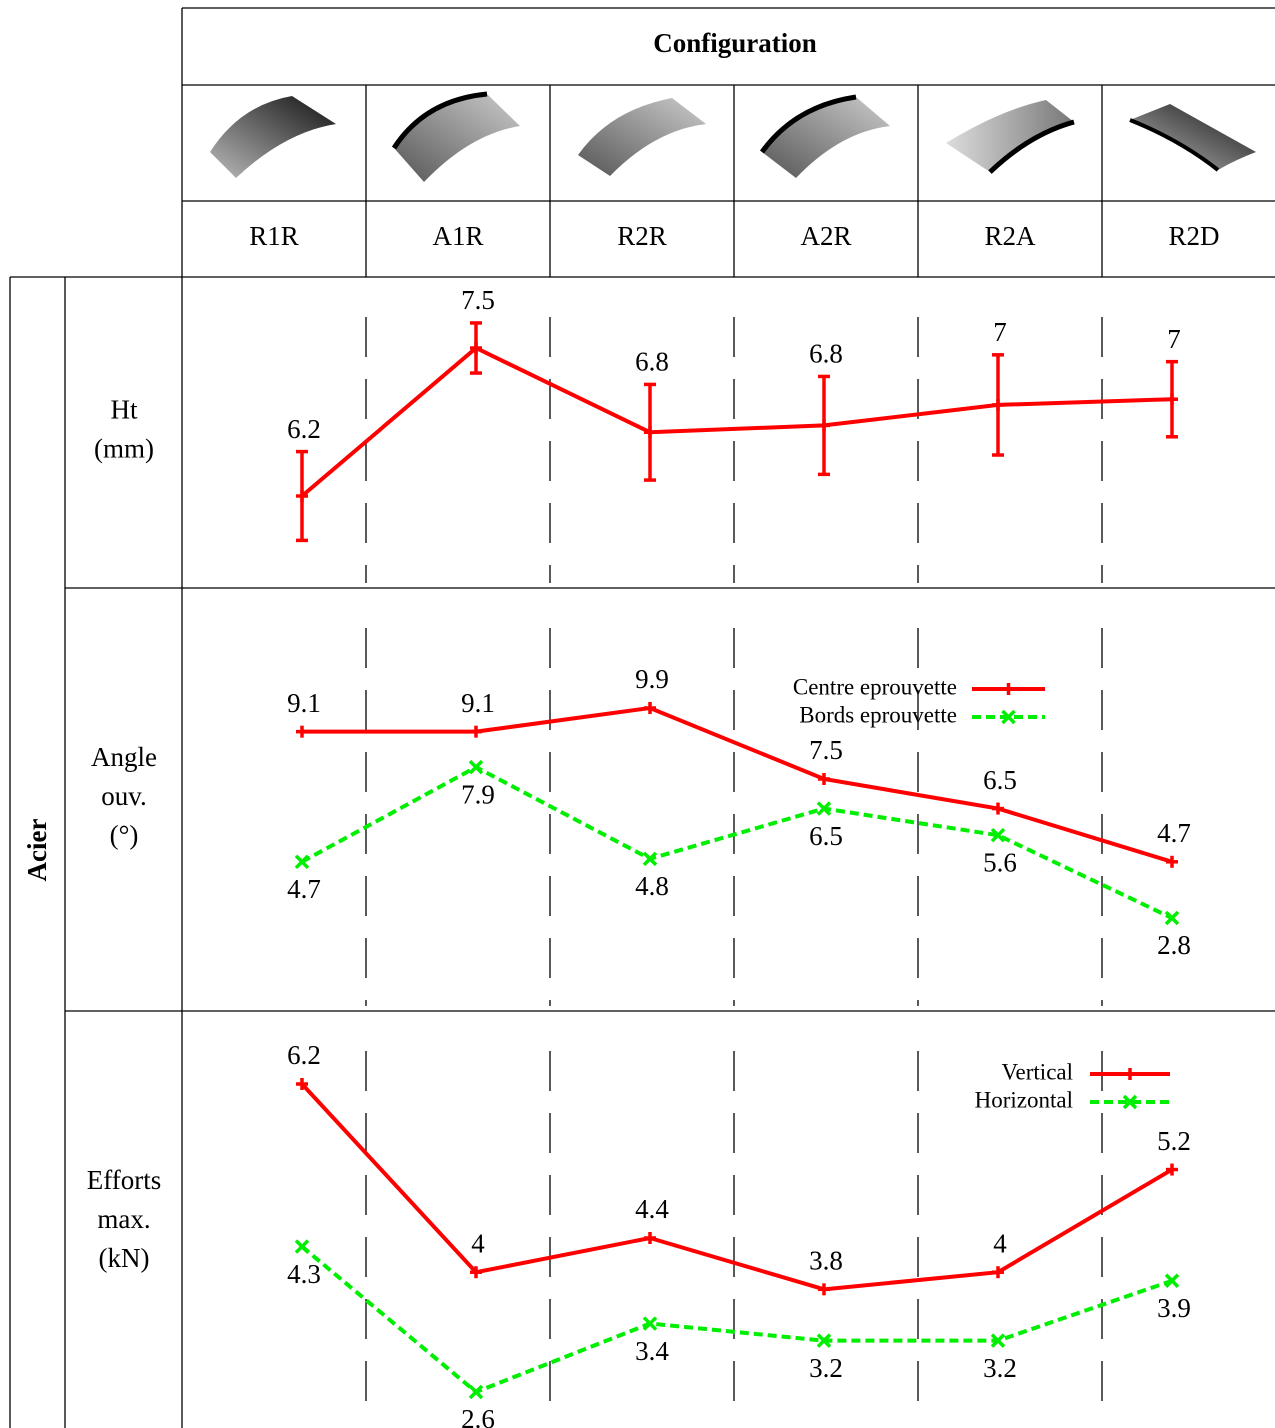 The height and width of the screenshot is (1428, 1275). Describe the element at coordinates (478, 794) in the screenshot. I see `data-label: 7.9` at that location.